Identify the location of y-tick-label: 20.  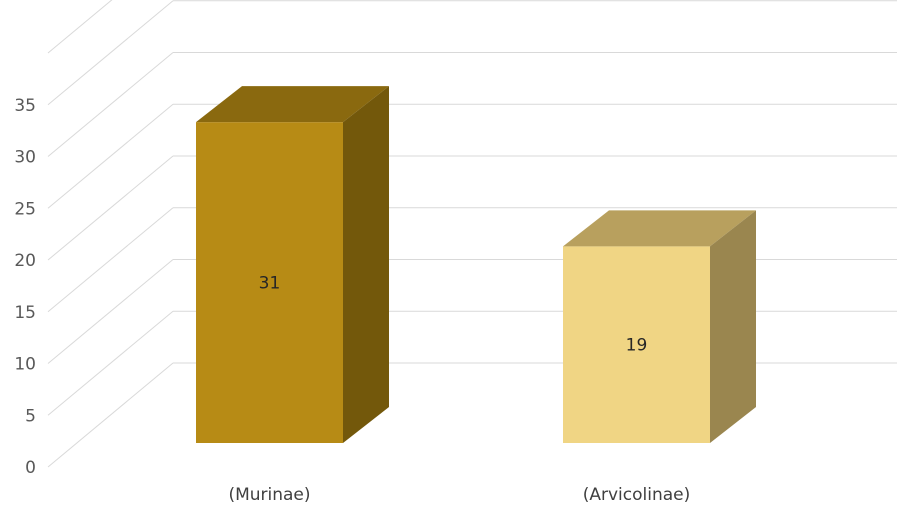
(25, 261).